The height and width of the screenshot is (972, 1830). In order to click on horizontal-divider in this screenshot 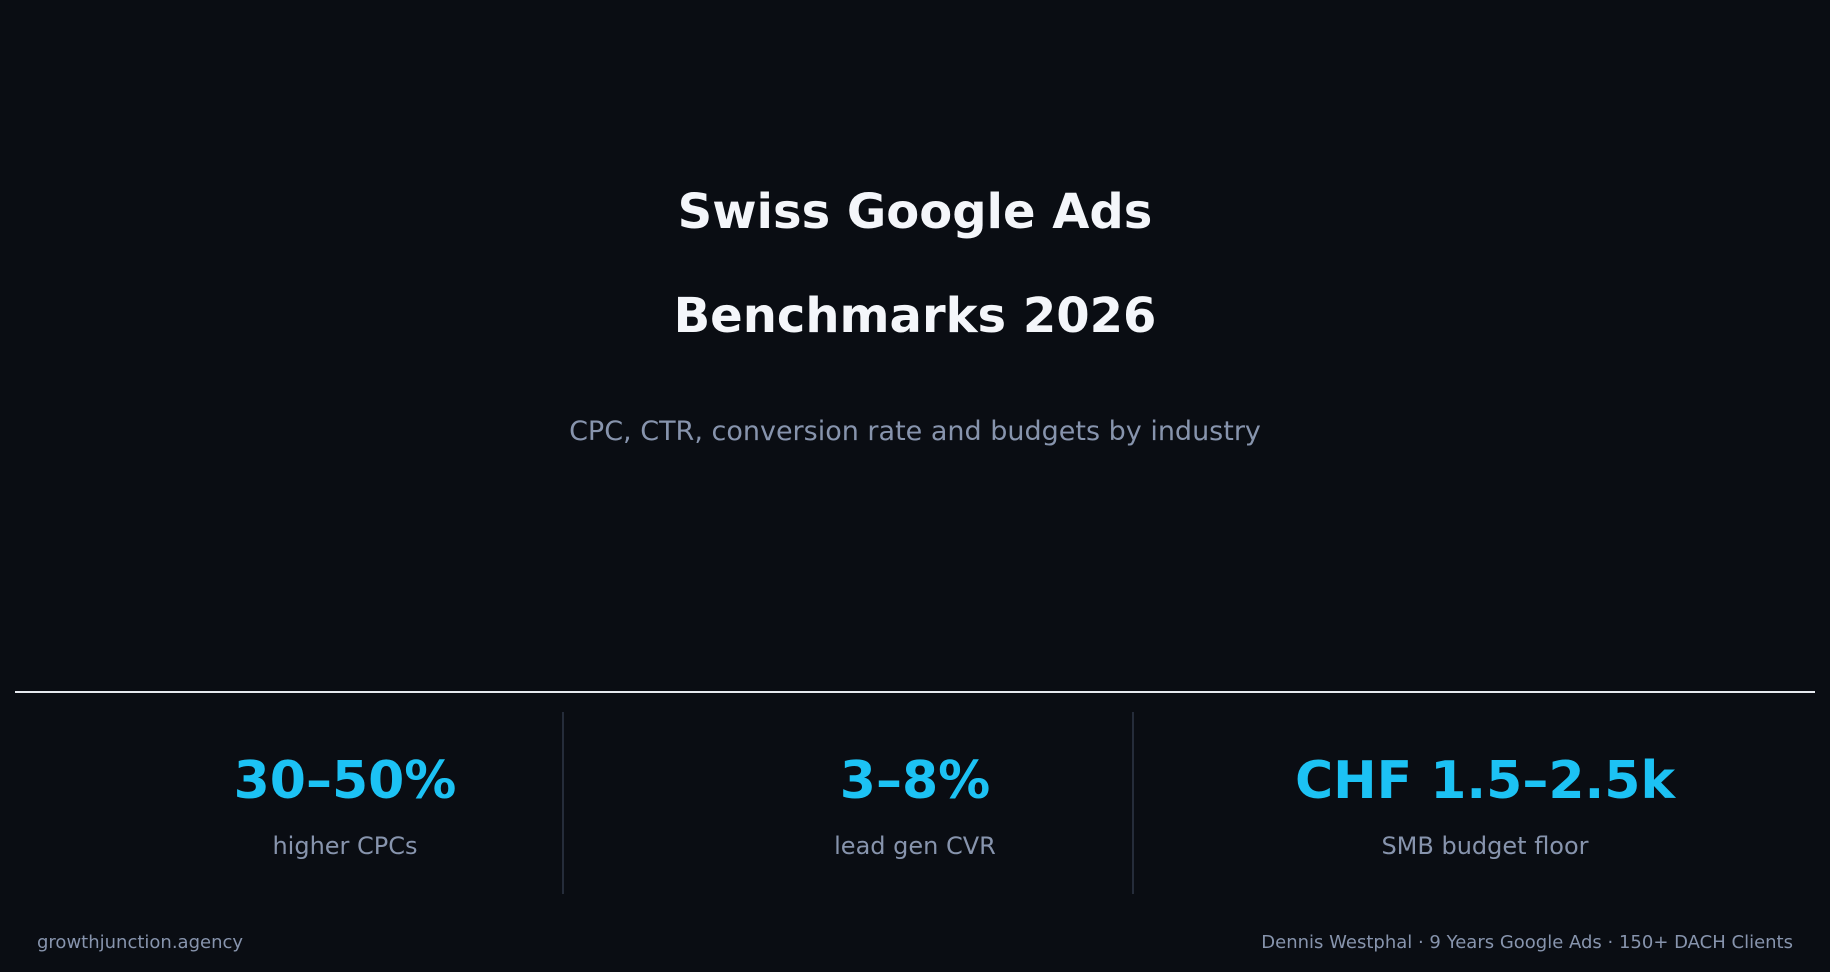, I will do `click(915, 692)`.